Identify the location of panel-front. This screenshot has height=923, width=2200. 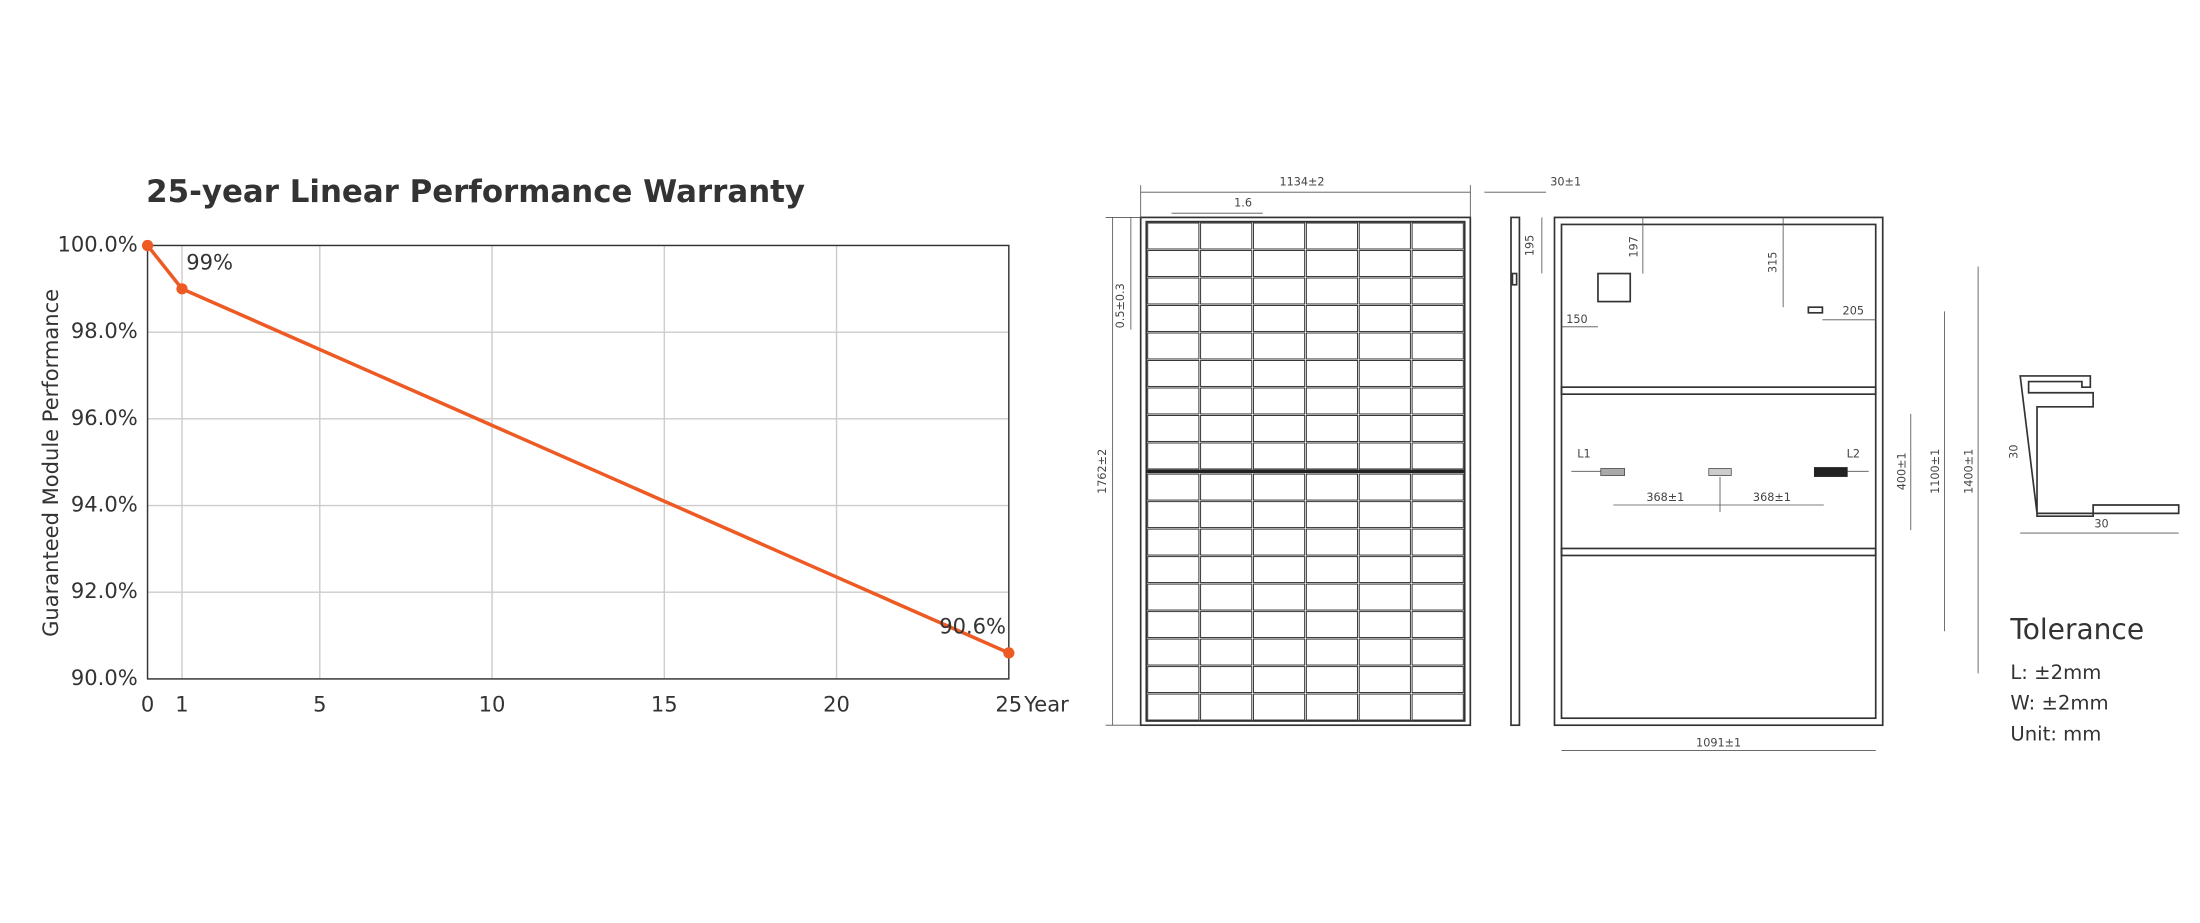
(1305, 471).